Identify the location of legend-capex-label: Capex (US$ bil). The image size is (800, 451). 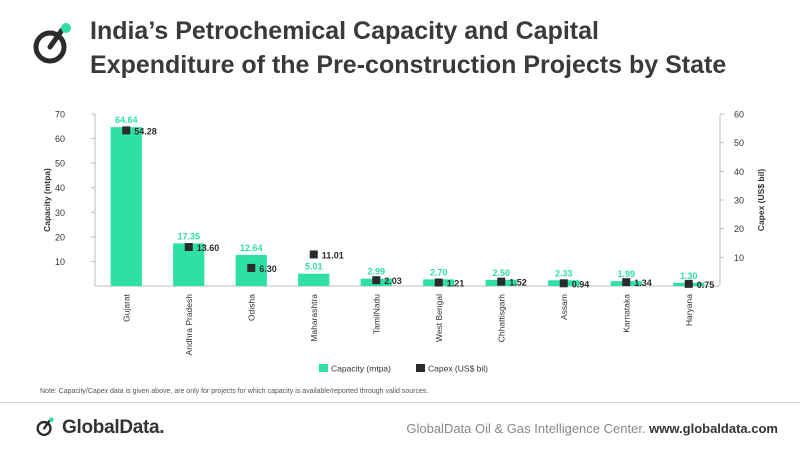
(458, 369).